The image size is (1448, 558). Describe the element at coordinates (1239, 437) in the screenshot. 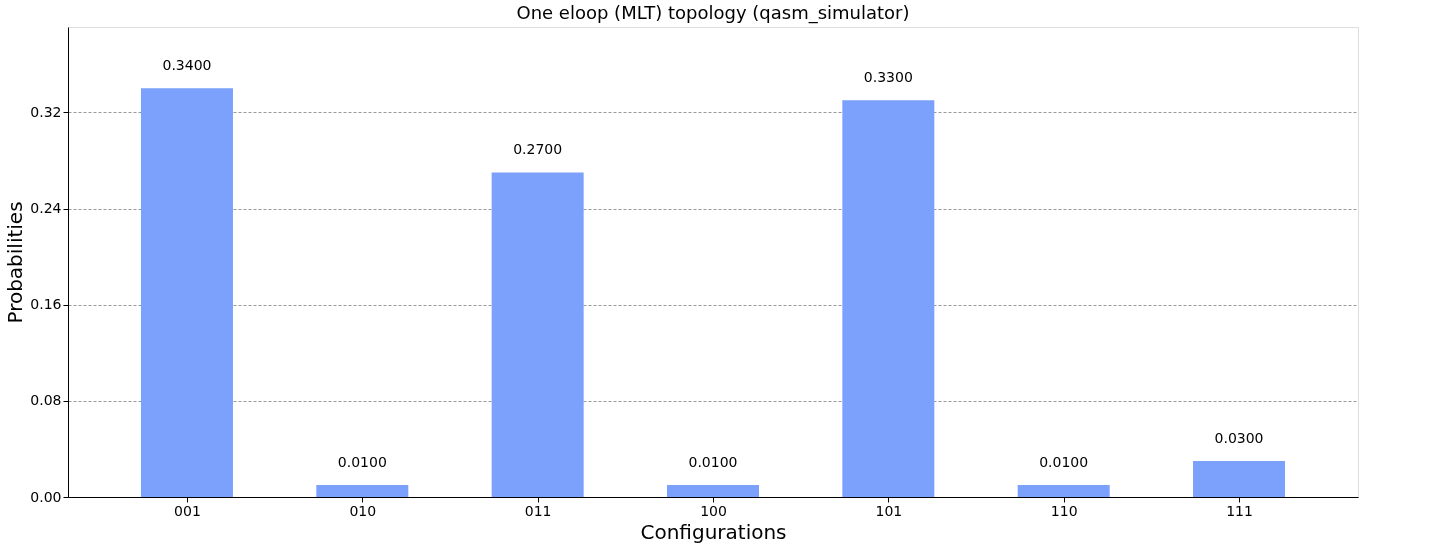

I see `data-label: 0.0300` at that location.